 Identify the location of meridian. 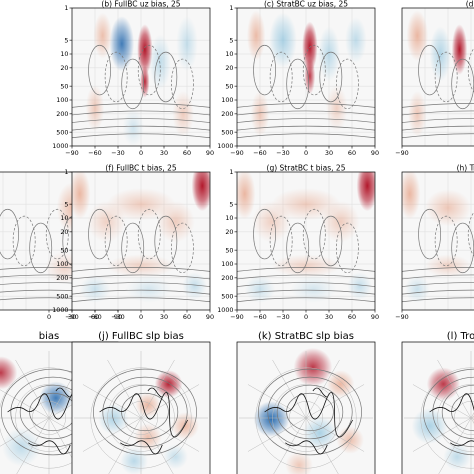
(141, 418).